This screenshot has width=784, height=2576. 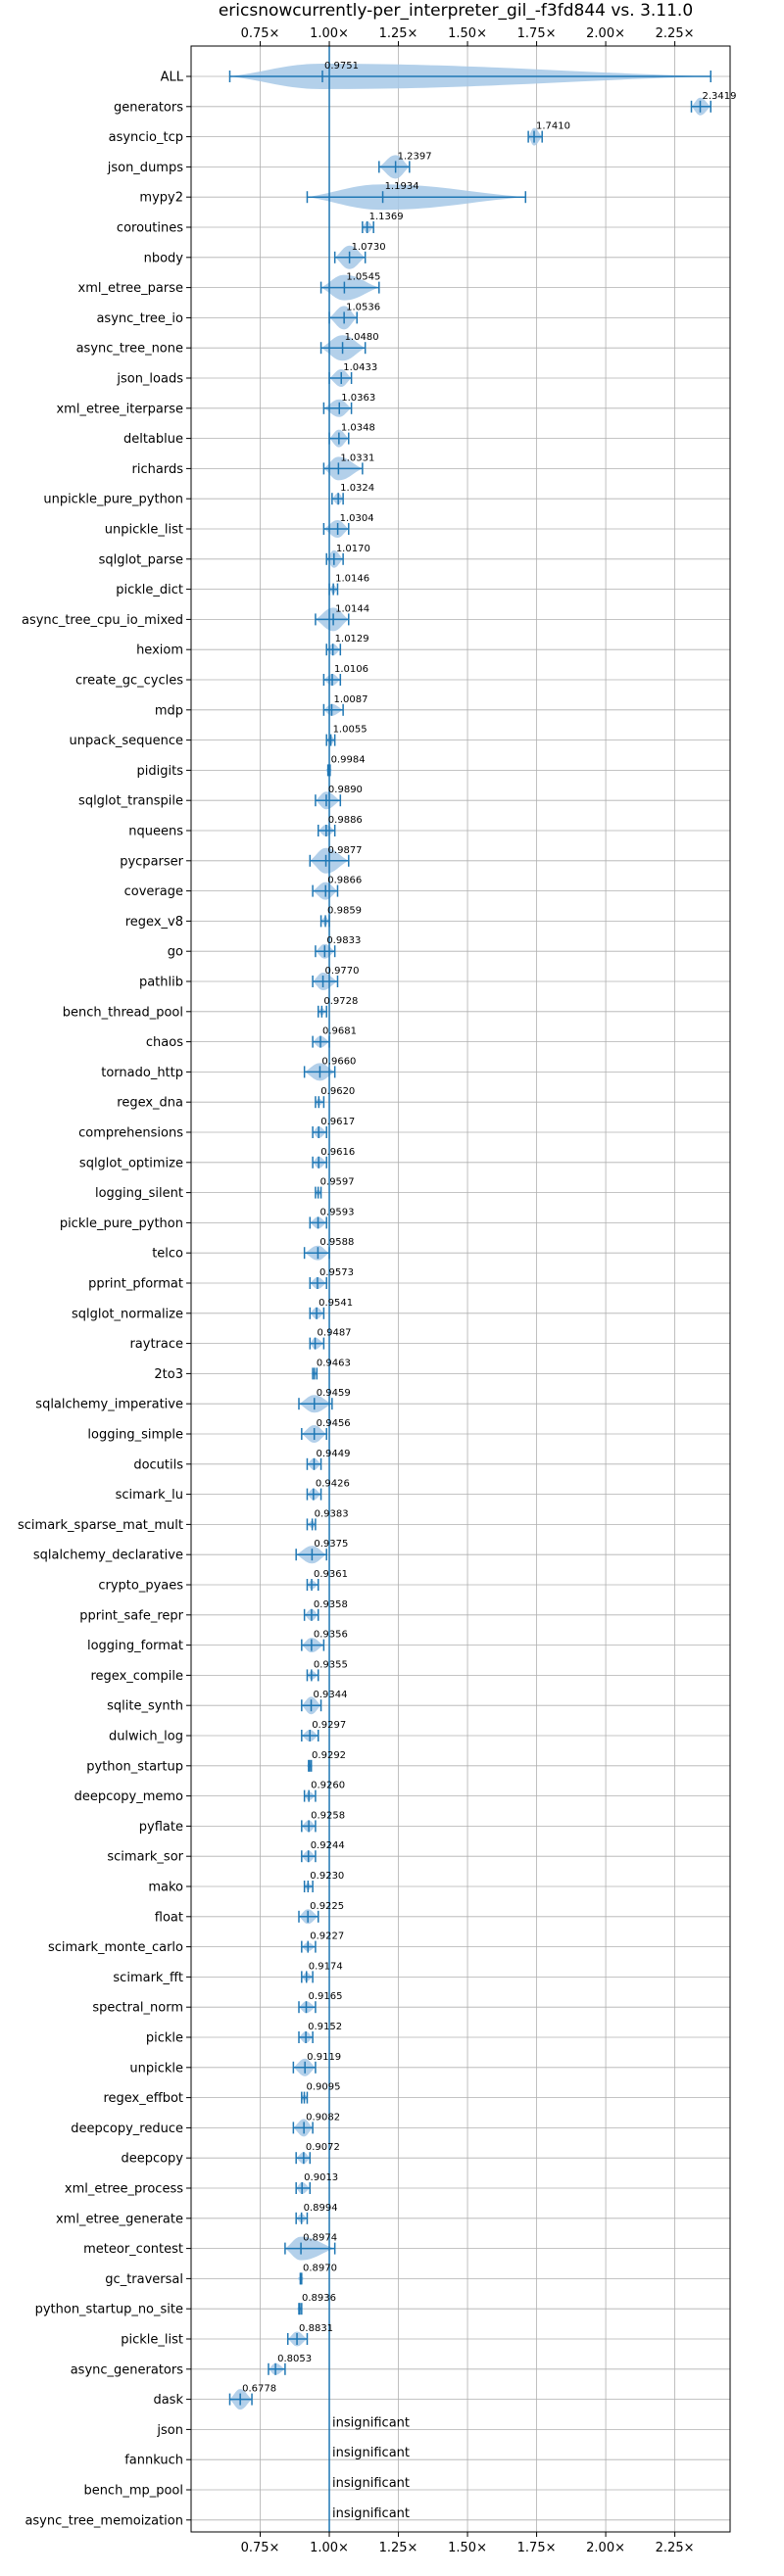 What do you see at coordinates (156, 2068) in the screenshot?
I see `benchmark-name: unpickle` at bounding box center [156, 2068].